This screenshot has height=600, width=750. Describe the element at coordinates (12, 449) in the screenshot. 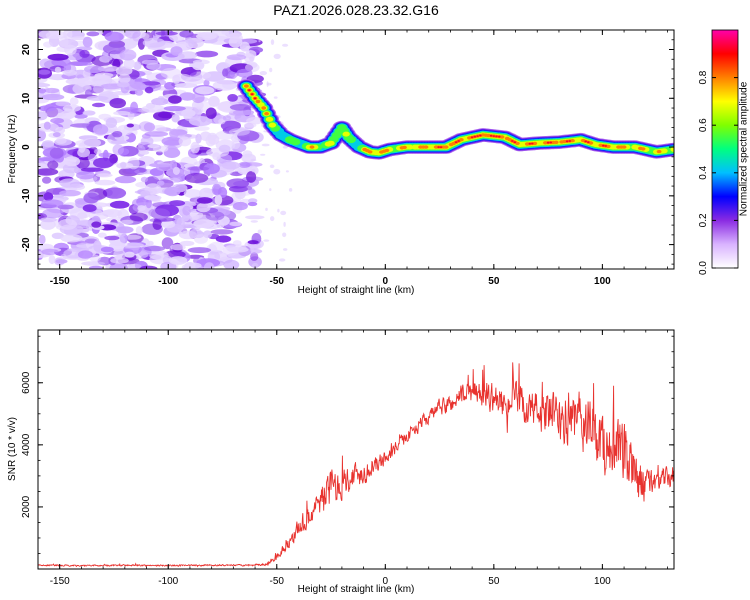

I see `snr-y-label: SNR (10 * v/v)` at that location.